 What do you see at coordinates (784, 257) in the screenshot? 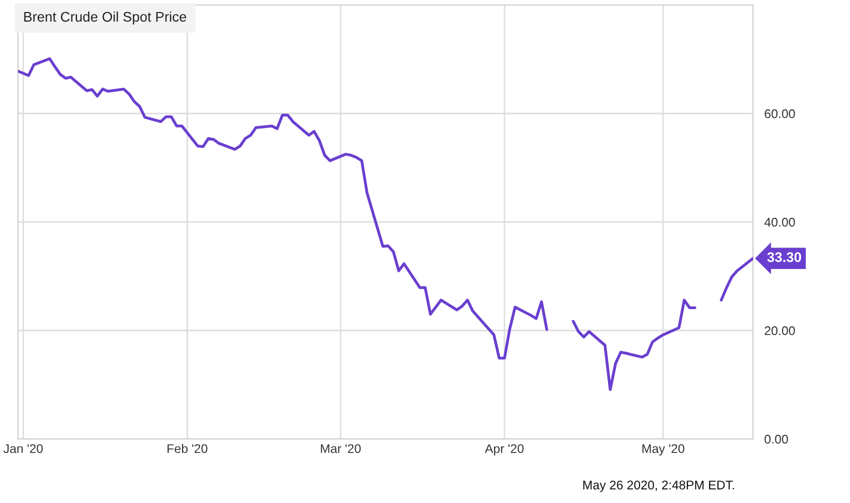
I see `data-label: 33.30` at bounding box center [784, 257].